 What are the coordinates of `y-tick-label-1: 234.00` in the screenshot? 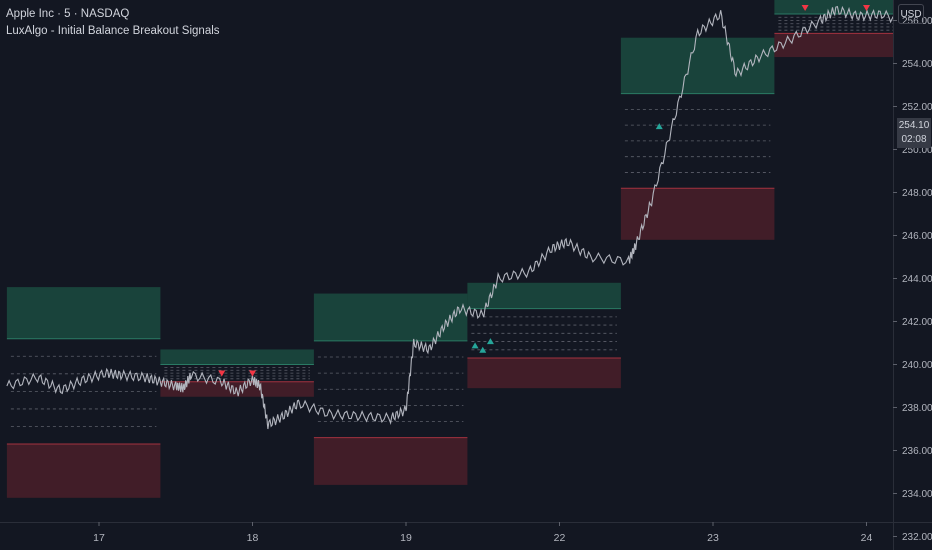 It's located at (917, 494).